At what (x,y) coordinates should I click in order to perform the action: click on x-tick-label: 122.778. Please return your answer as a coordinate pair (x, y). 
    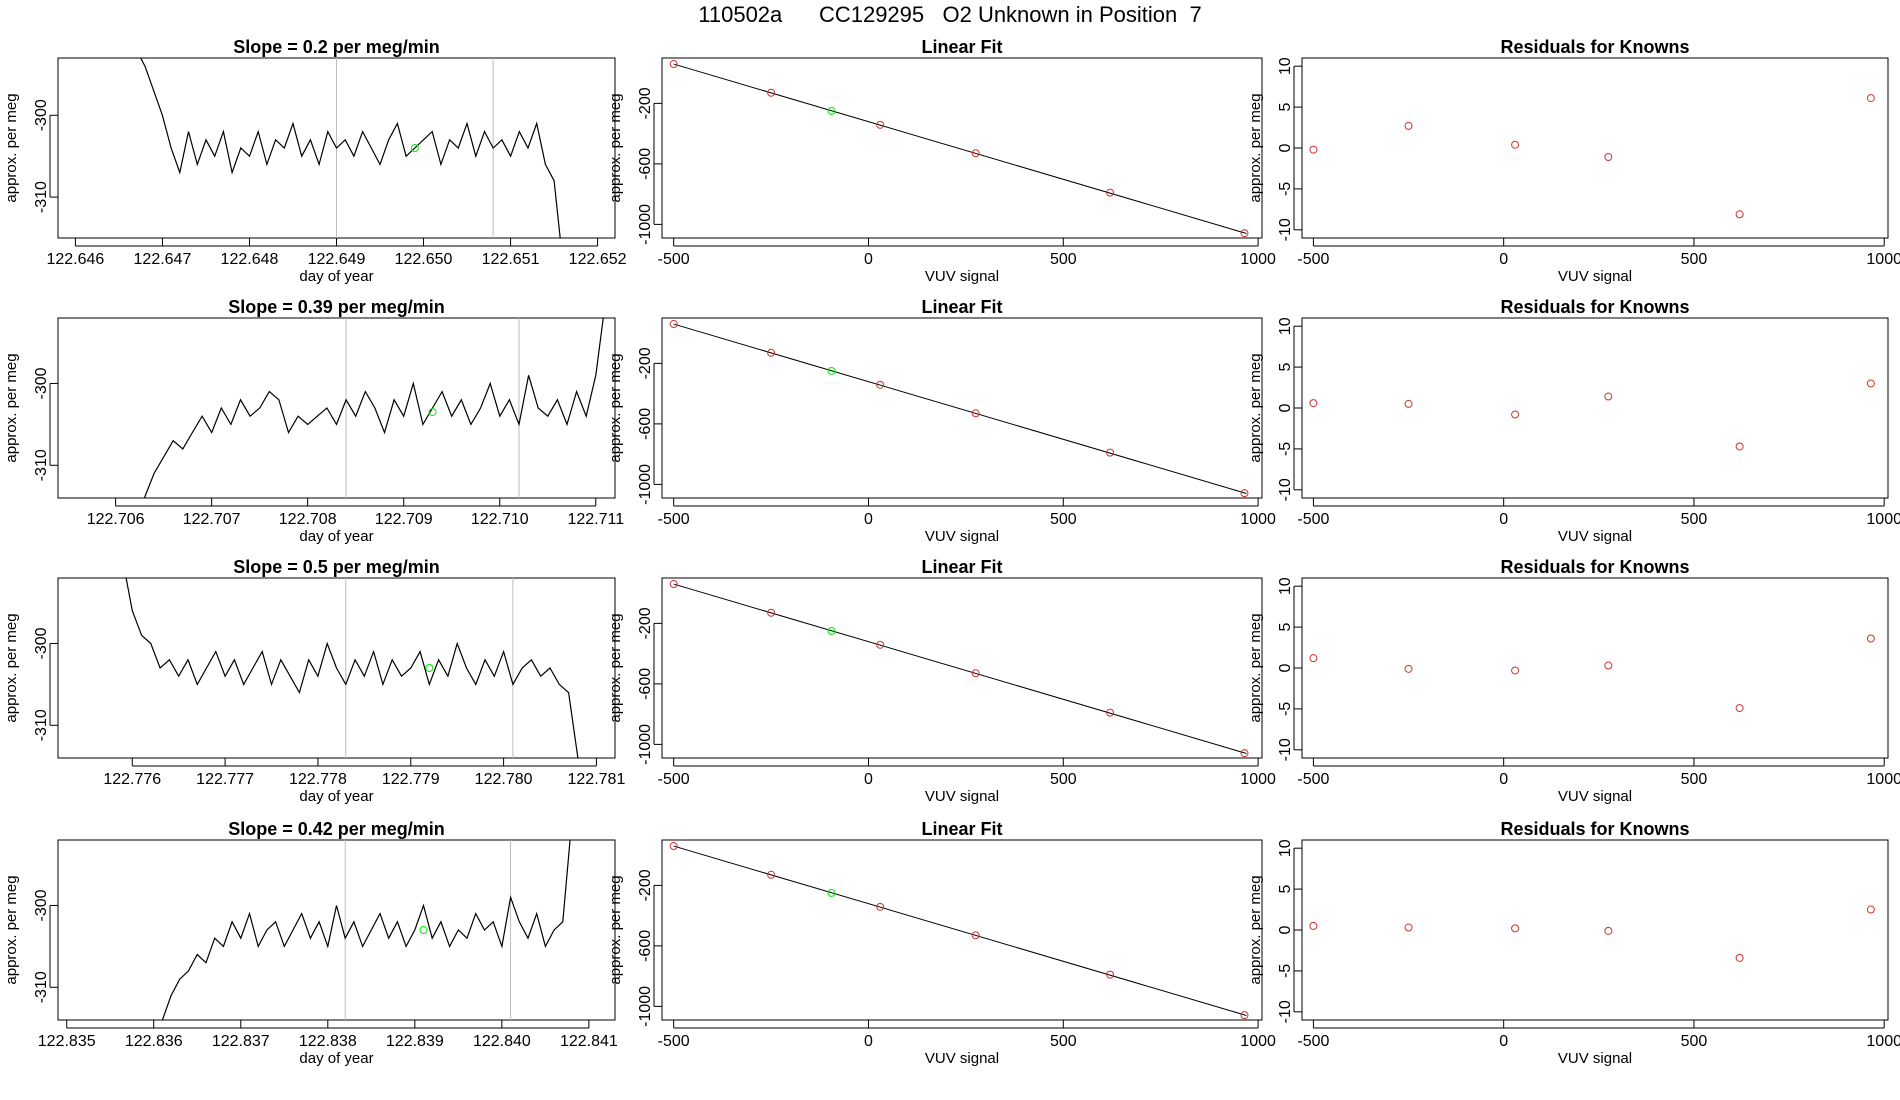
    Looking at the image, I should click on (318, 779).